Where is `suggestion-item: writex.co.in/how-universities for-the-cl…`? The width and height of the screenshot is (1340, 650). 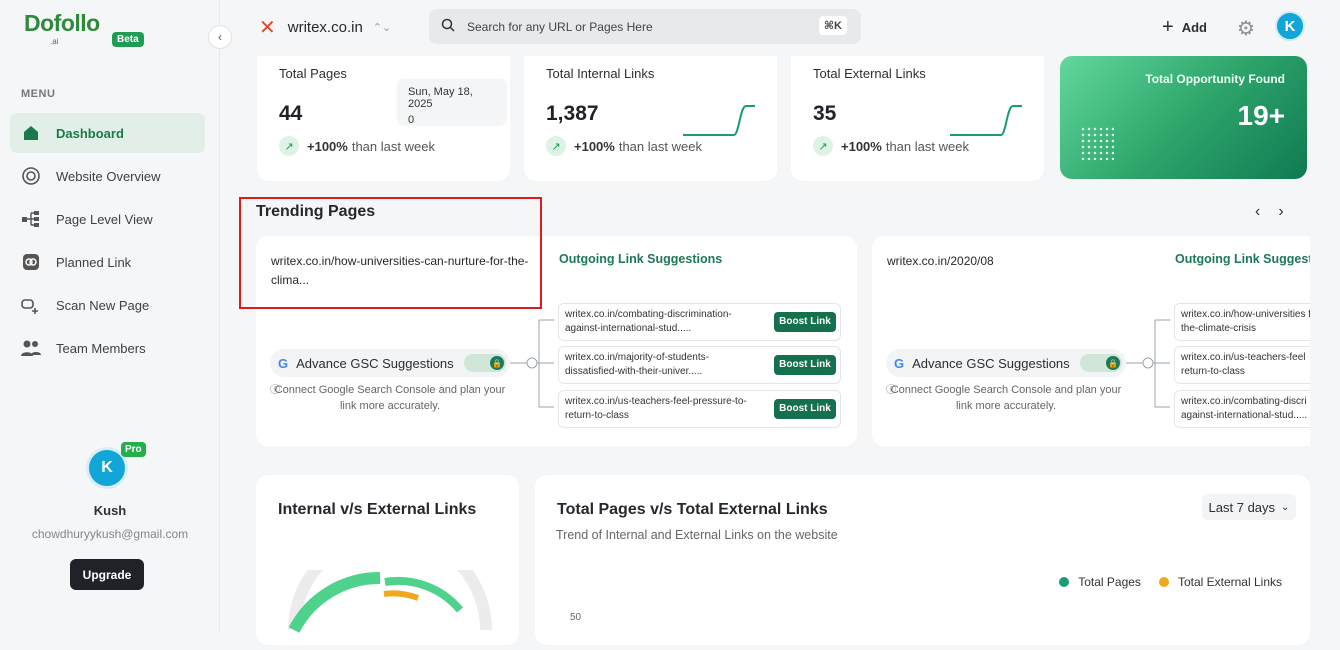 suggestion-item: writex.co.in/how-universities for-the-cl… is located at coordinates (1242, 322).